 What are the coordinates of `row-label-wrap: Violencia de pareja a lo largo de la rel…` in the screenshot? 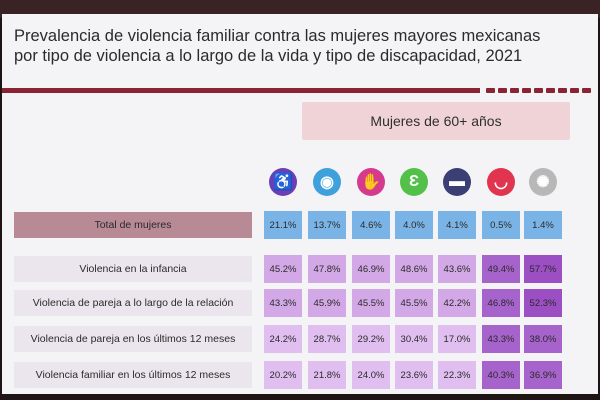 It's located at (133, 303).